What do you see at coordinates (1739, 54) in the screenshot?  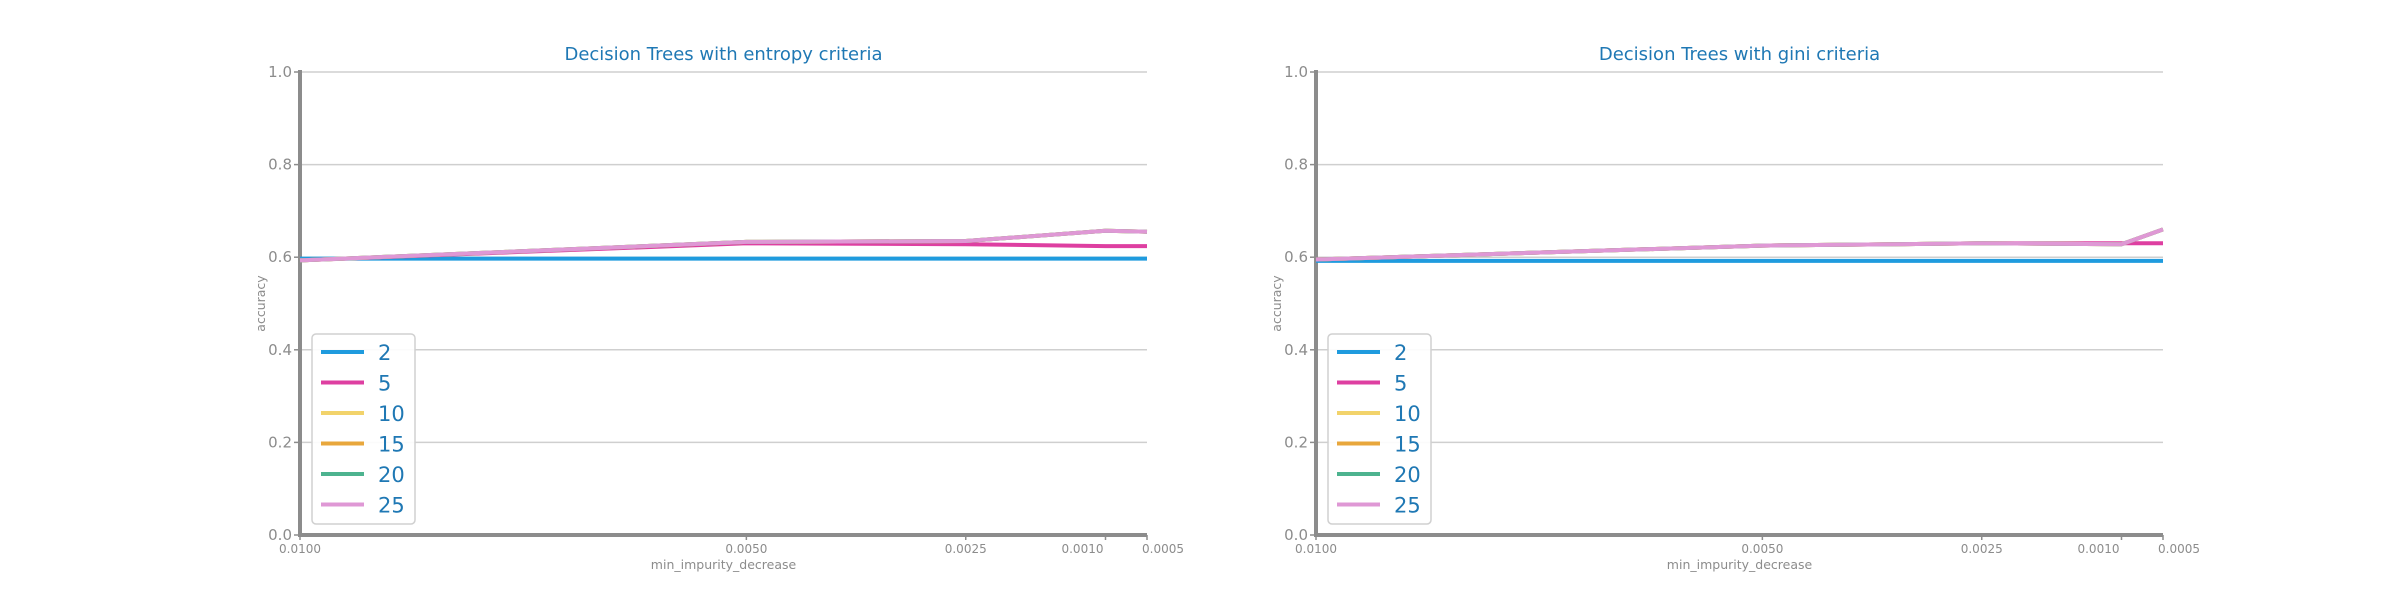 I see `chart-title: Decision Trees with gini criteria` at bounding box center [1739, 54].